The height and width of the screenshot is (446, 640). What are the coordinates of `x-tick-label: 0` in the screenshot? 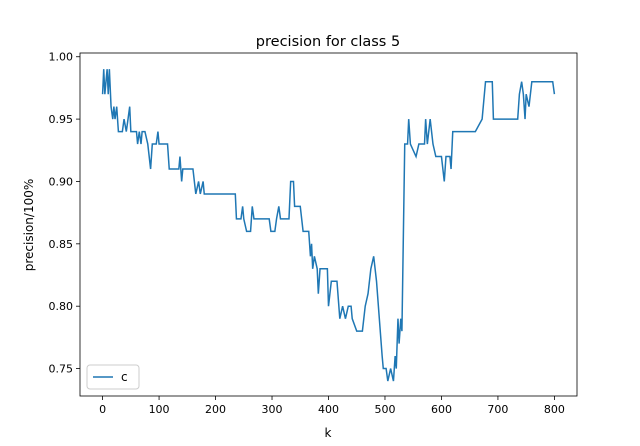 It's located at (102, 409).